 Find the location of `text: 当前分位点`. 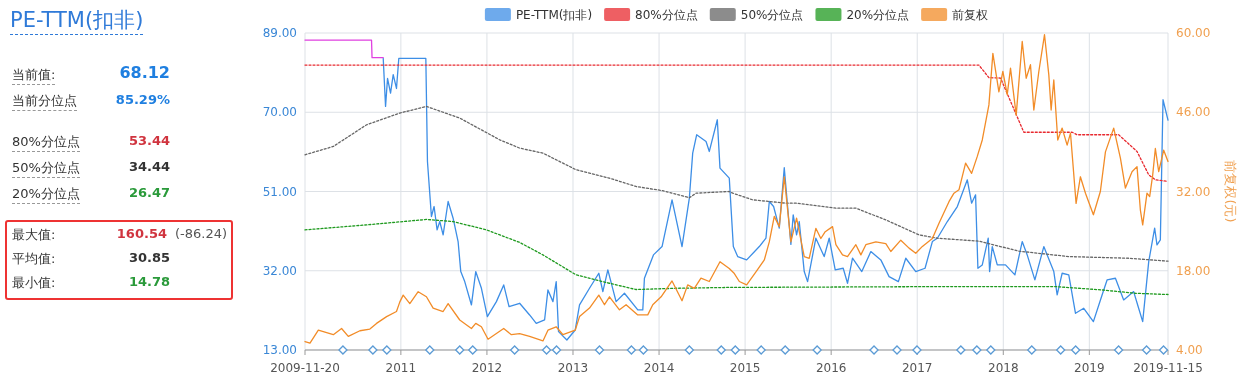

text: 当前分位点 is located at coordinates (44, 101).